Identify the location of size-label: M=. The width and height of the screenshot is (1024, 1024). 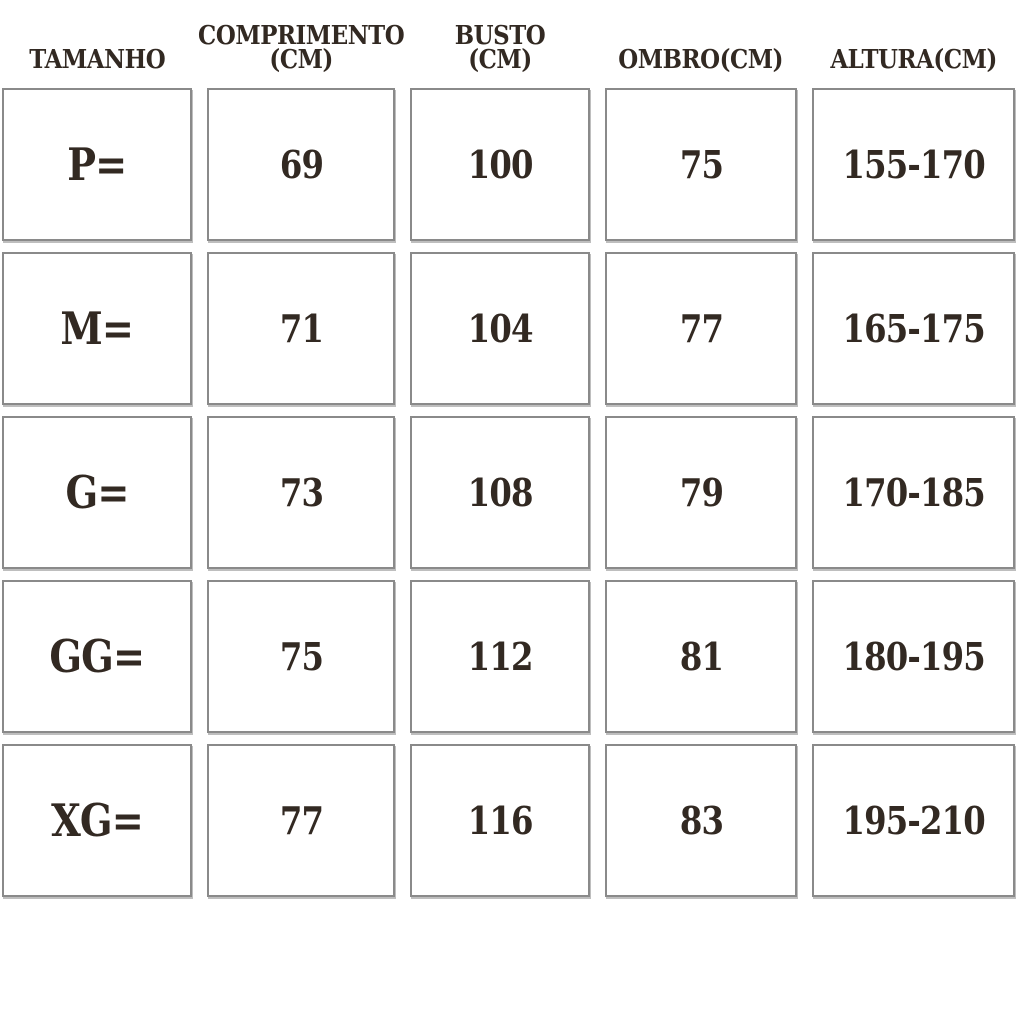
(97, 328).